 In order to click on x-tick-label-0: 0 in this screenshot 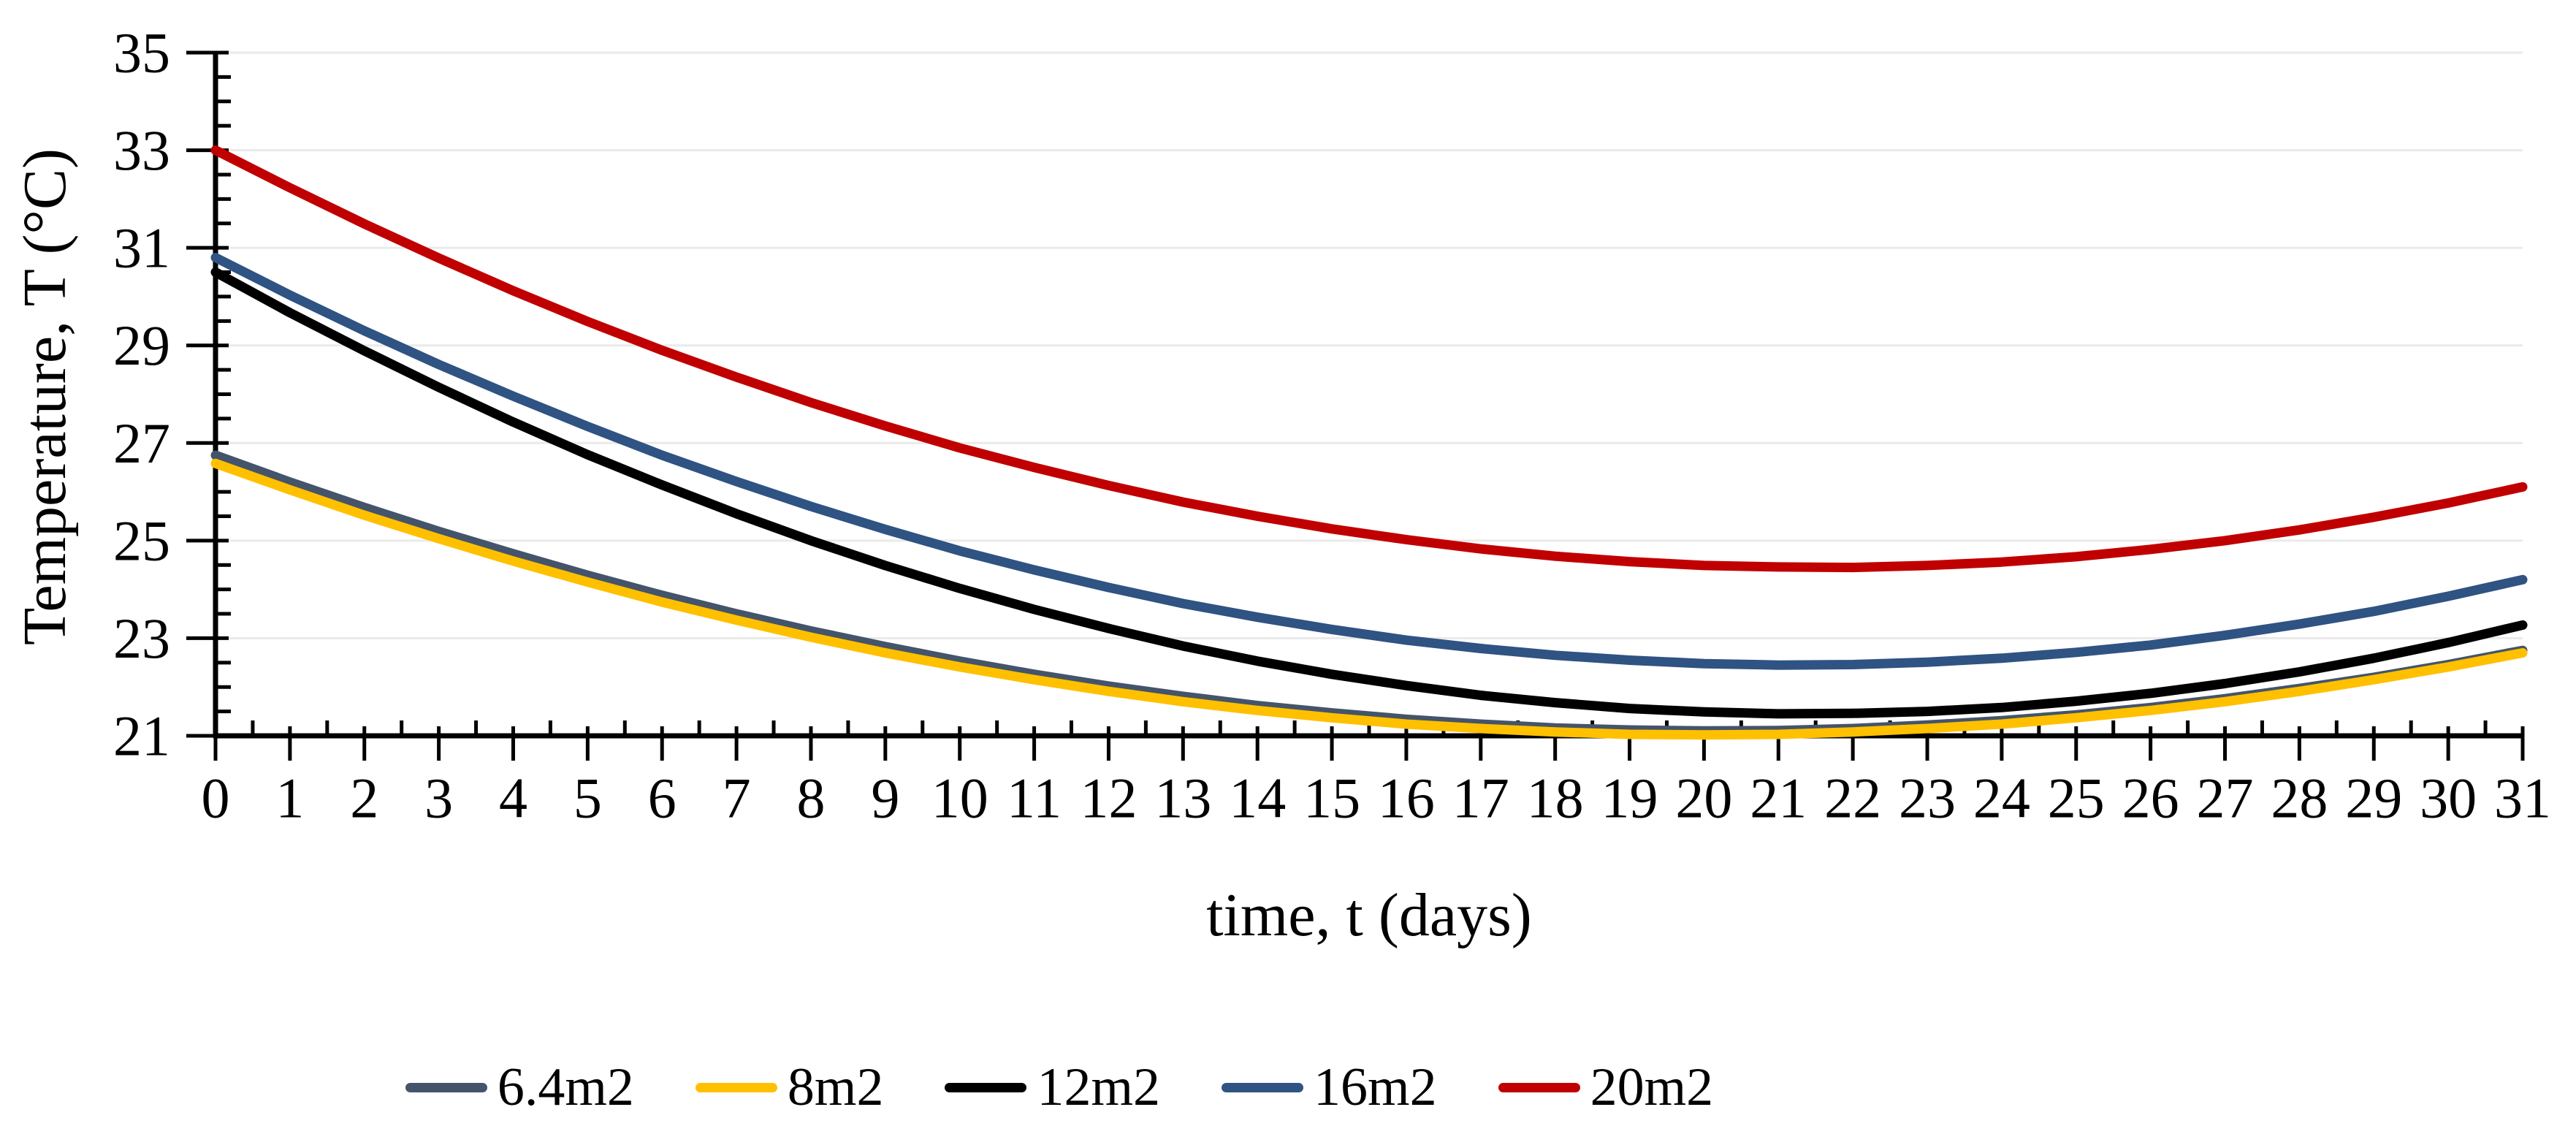, I will do `click(216, 798)`.